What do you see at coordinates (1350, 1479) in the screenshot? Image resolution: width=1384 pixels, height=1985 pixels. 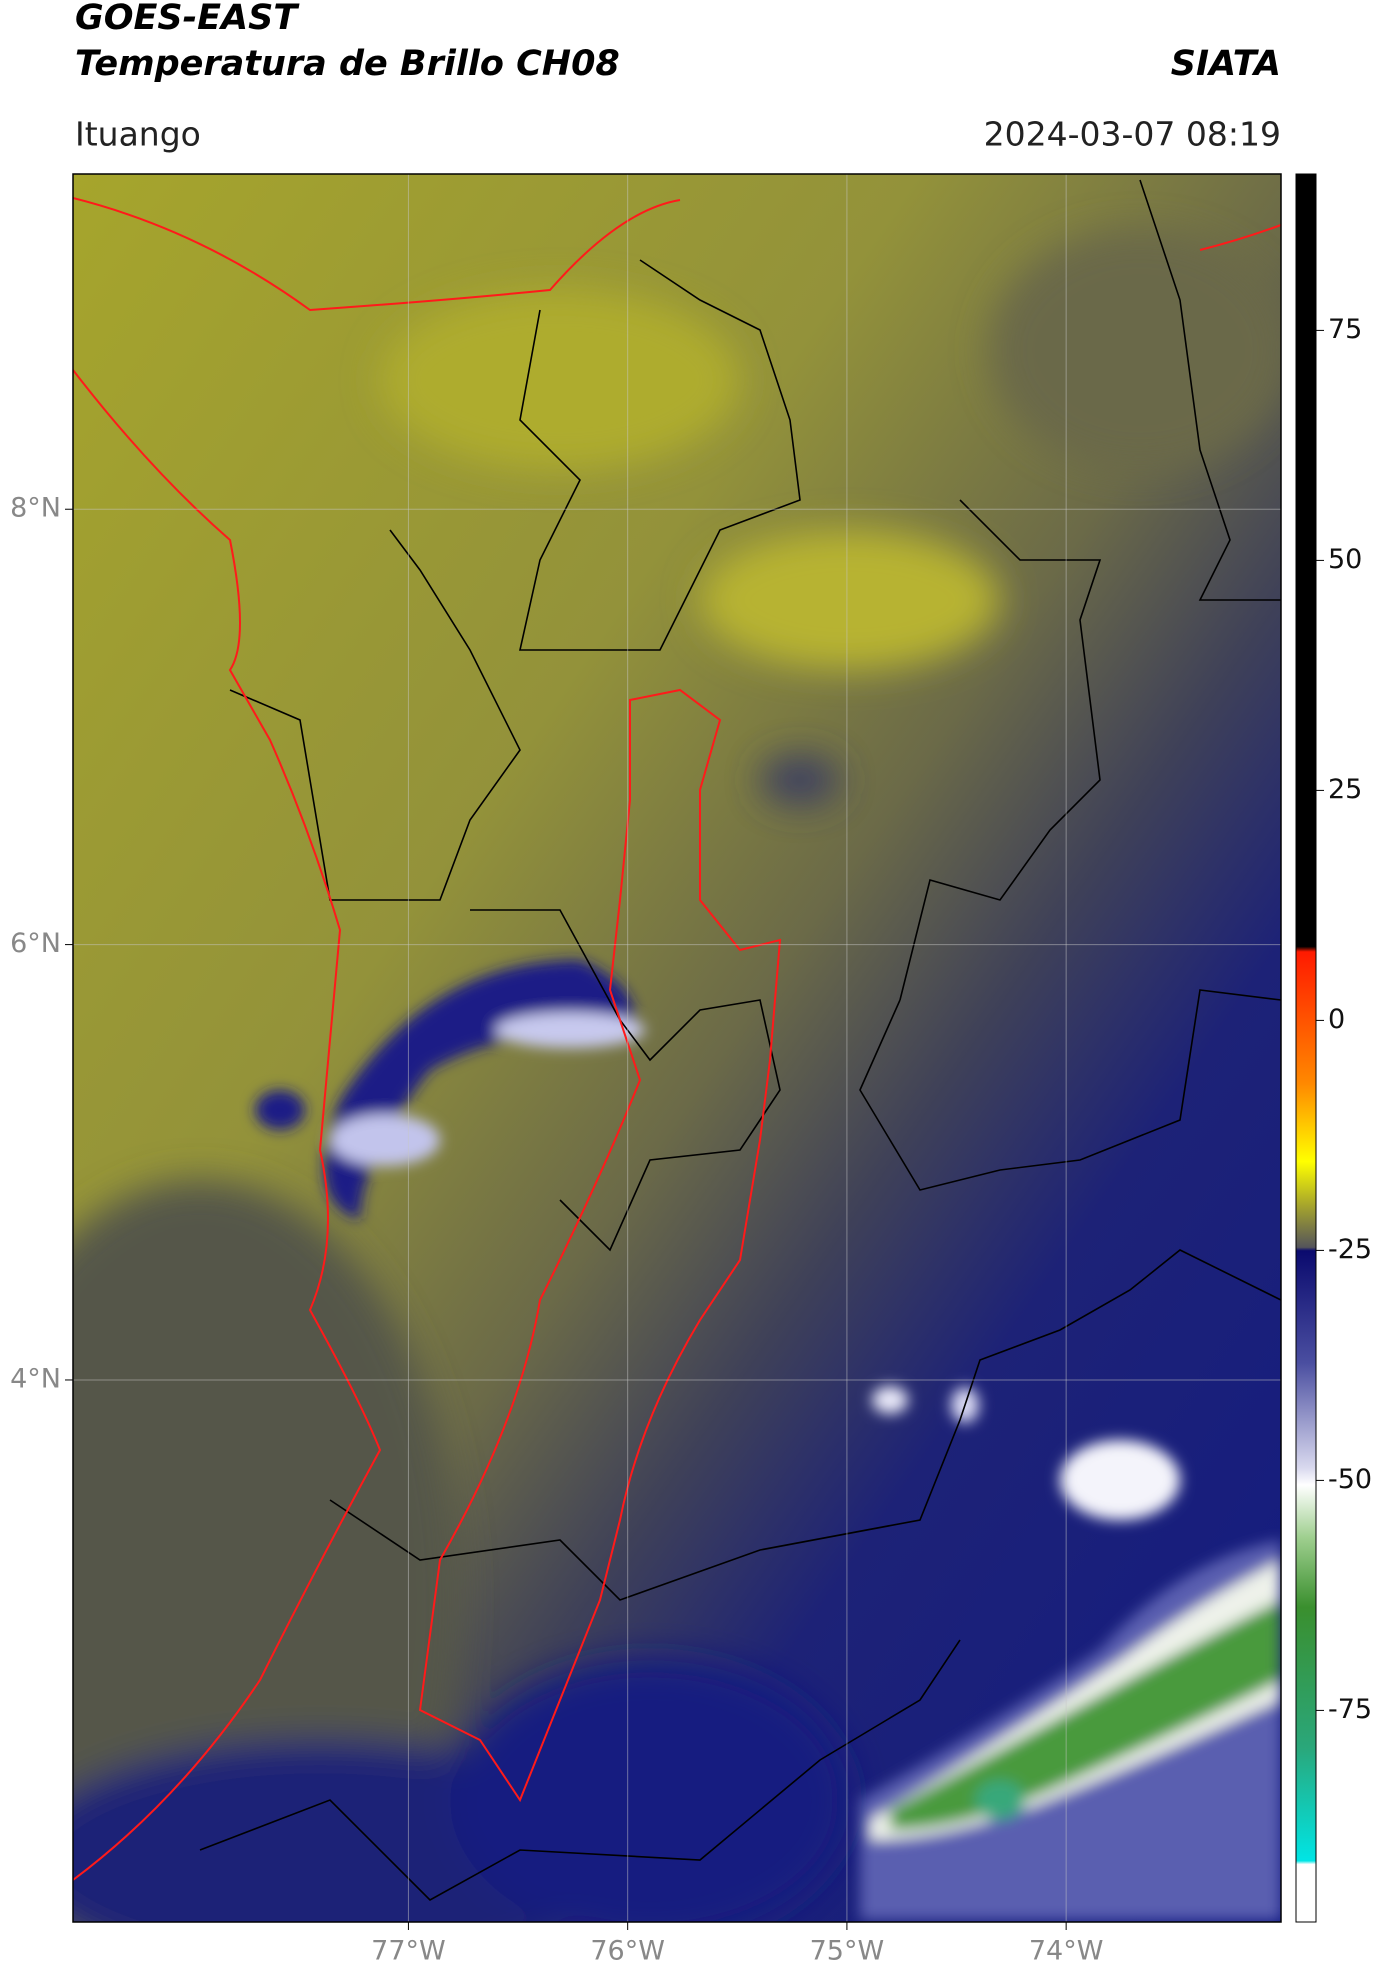 I see `colorbar-tick-label: -50` at bounding box center [1350, 1479].